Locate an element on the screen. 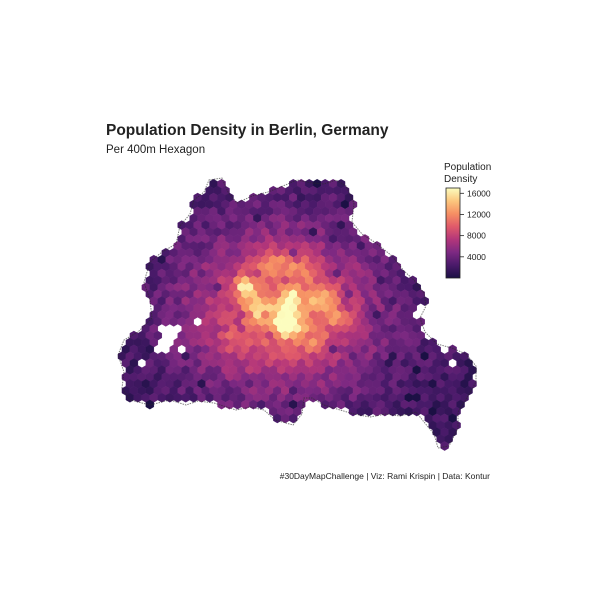 This screenshot has width=600, height=605. legend: Population Density 4000 8000 12000 16000 is located at coordinates (467, 220).